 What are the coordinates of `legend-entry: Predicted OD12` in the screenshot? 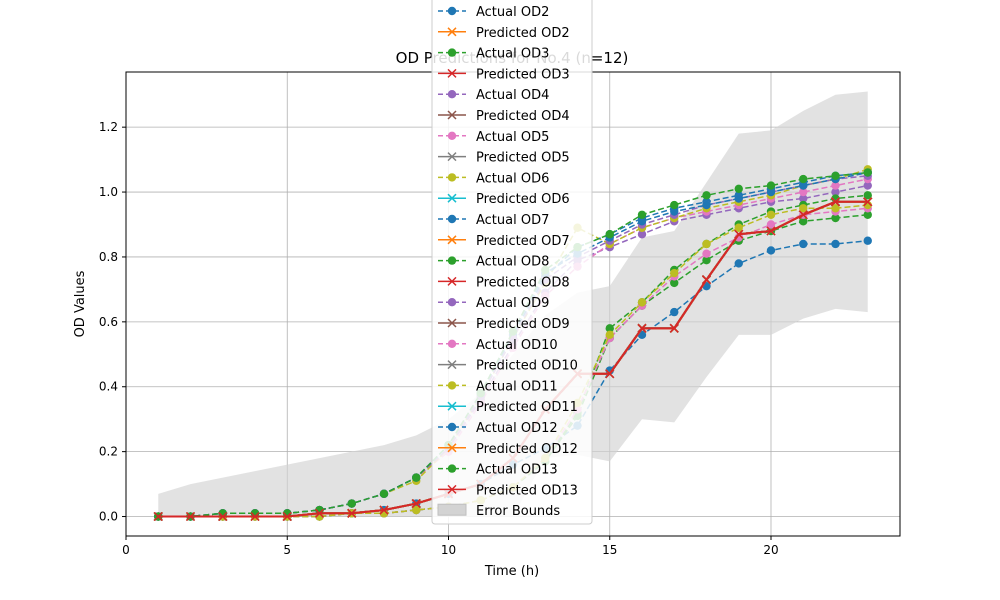 It's located at (508, 449).